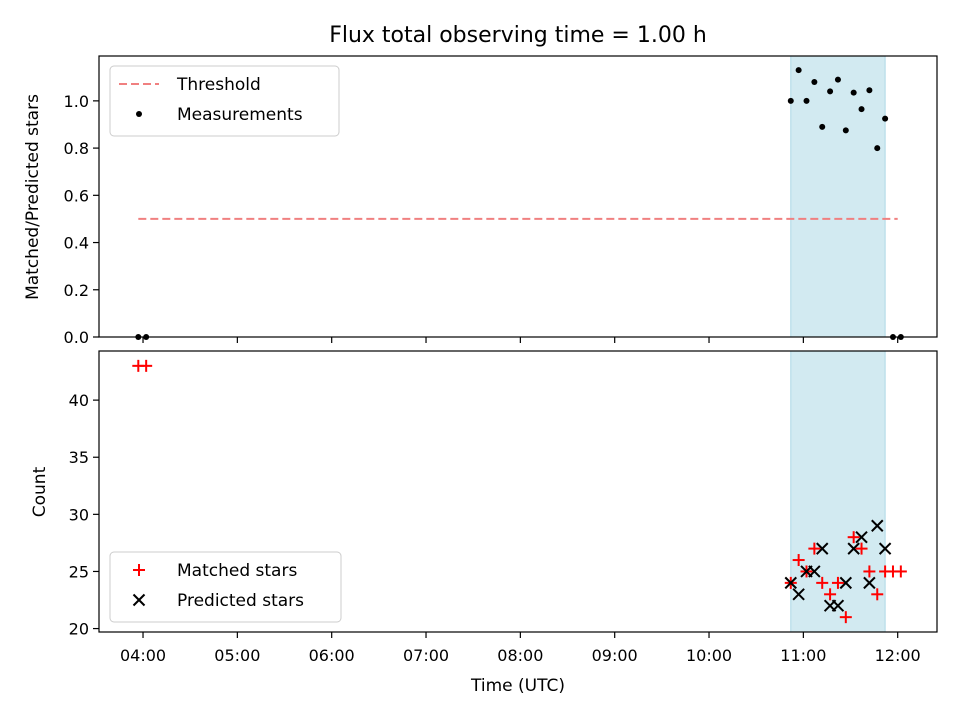 This screenshot has width=960, height=720. What do you see at coordinates (518, 35) in the screenshot?
I see `chart-title: Flux total observing time = 1.00 h` at bounding box center [518, 35].